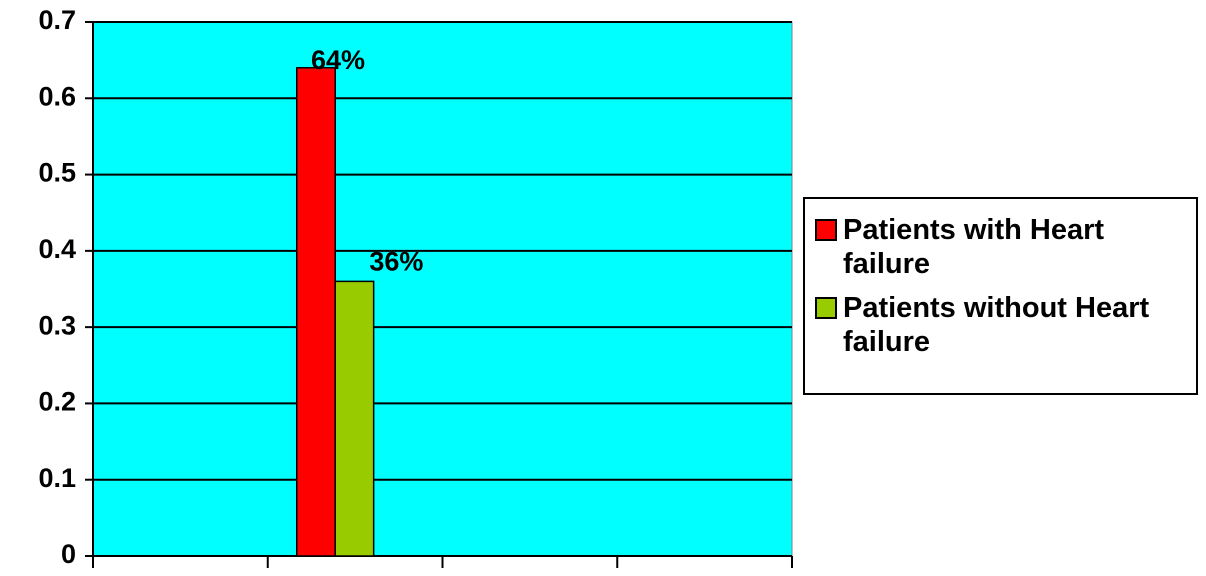 The height and width of the screenshot is (576, 1206). Describe the element at coordinates (974, 247) in the screenshot. I see `legend-label: Patients with Heart failure` at that location.